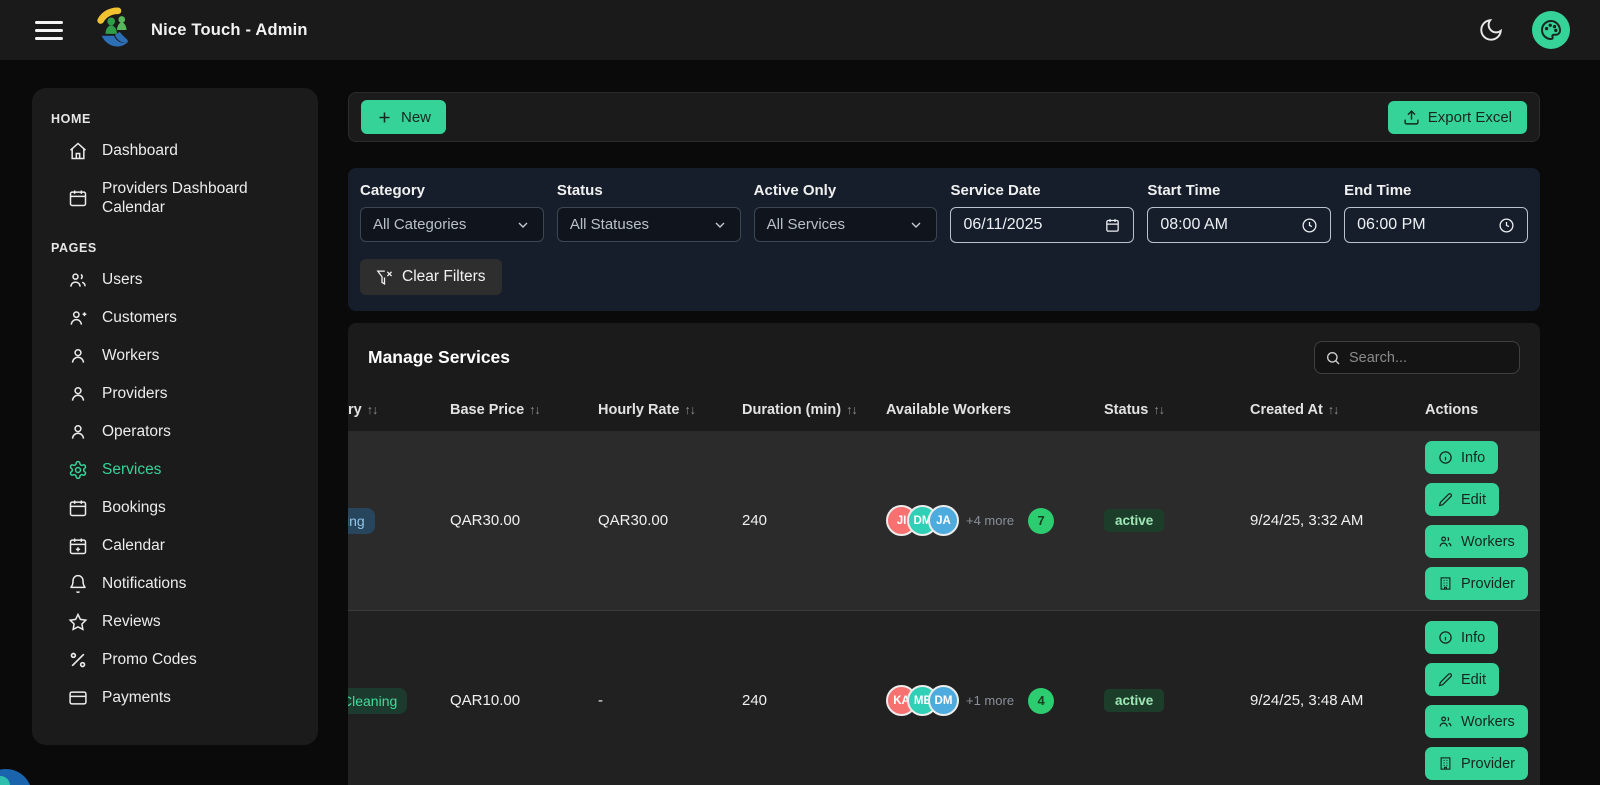 This screenshot has height=785, width=1600. I want to click on sidebar-item-users: Users, so click(175, 280).